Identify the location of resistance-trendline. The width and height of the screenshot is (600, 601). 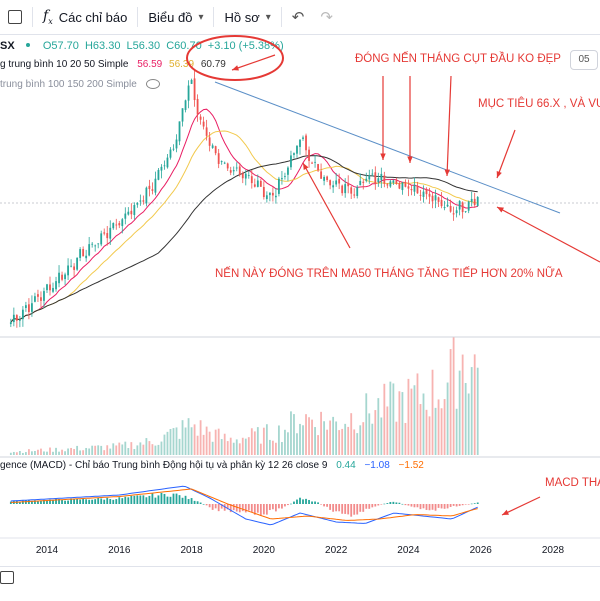
(387, 147).